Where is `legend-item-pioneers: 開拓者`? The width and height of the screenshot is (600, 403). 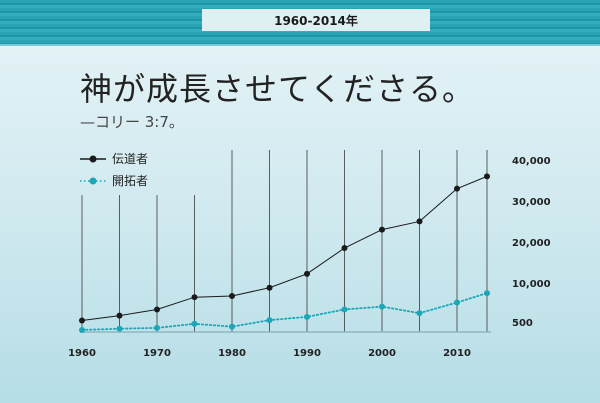
legend-item-pioneers: 開拓者 is located at coordinates (114, 181).